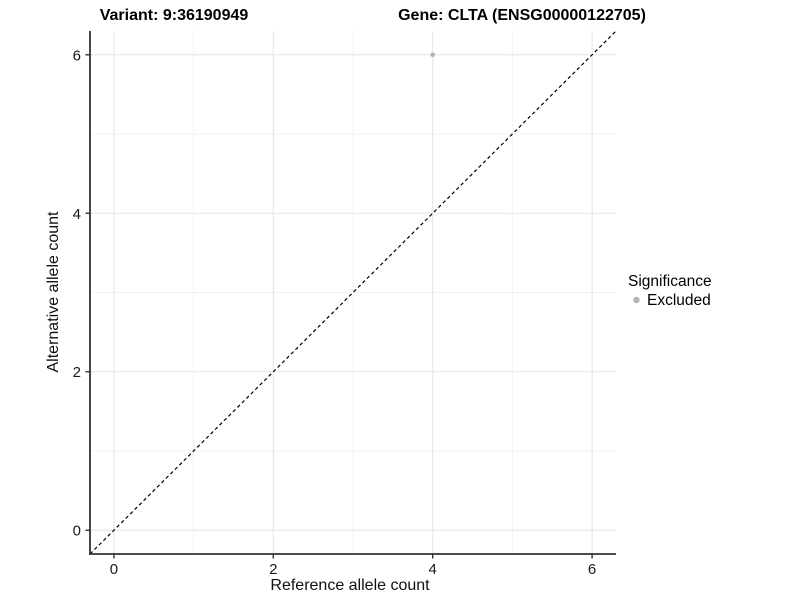 The width and height of the screenshot is (800, 600). I want to click on x-tick-label: 0, so click(114, 569).